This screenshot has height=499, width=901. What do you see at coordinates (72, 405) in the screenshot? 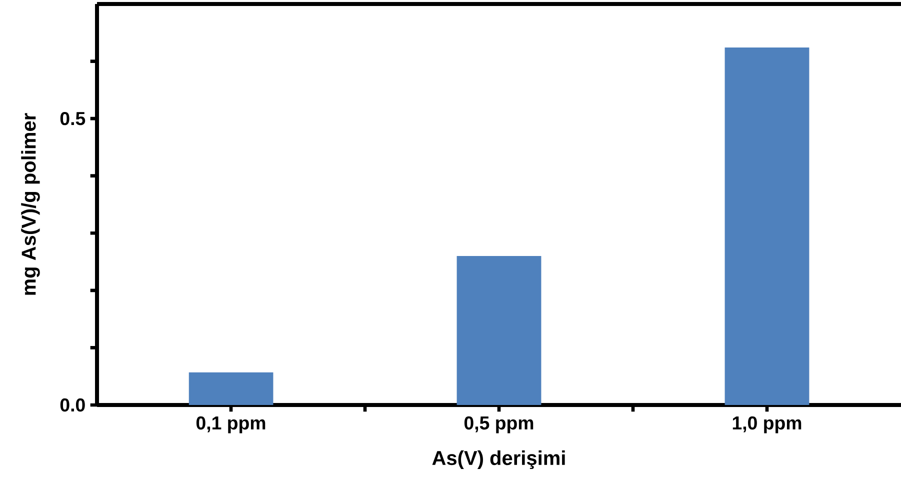
I see `y-tick-label: 0.0` at bounding box center [72, 405].